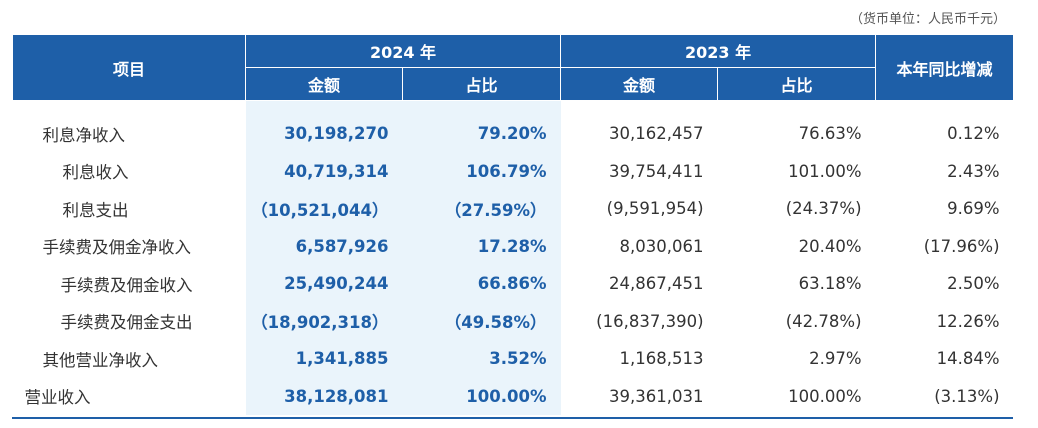 Image resolution: width=1038 pixels, height=428 pixels. What do you see at coordinates (481, 126) in the screenshot?
I see `ratio-2024: 79.20%` at bounding box center [481, 126].